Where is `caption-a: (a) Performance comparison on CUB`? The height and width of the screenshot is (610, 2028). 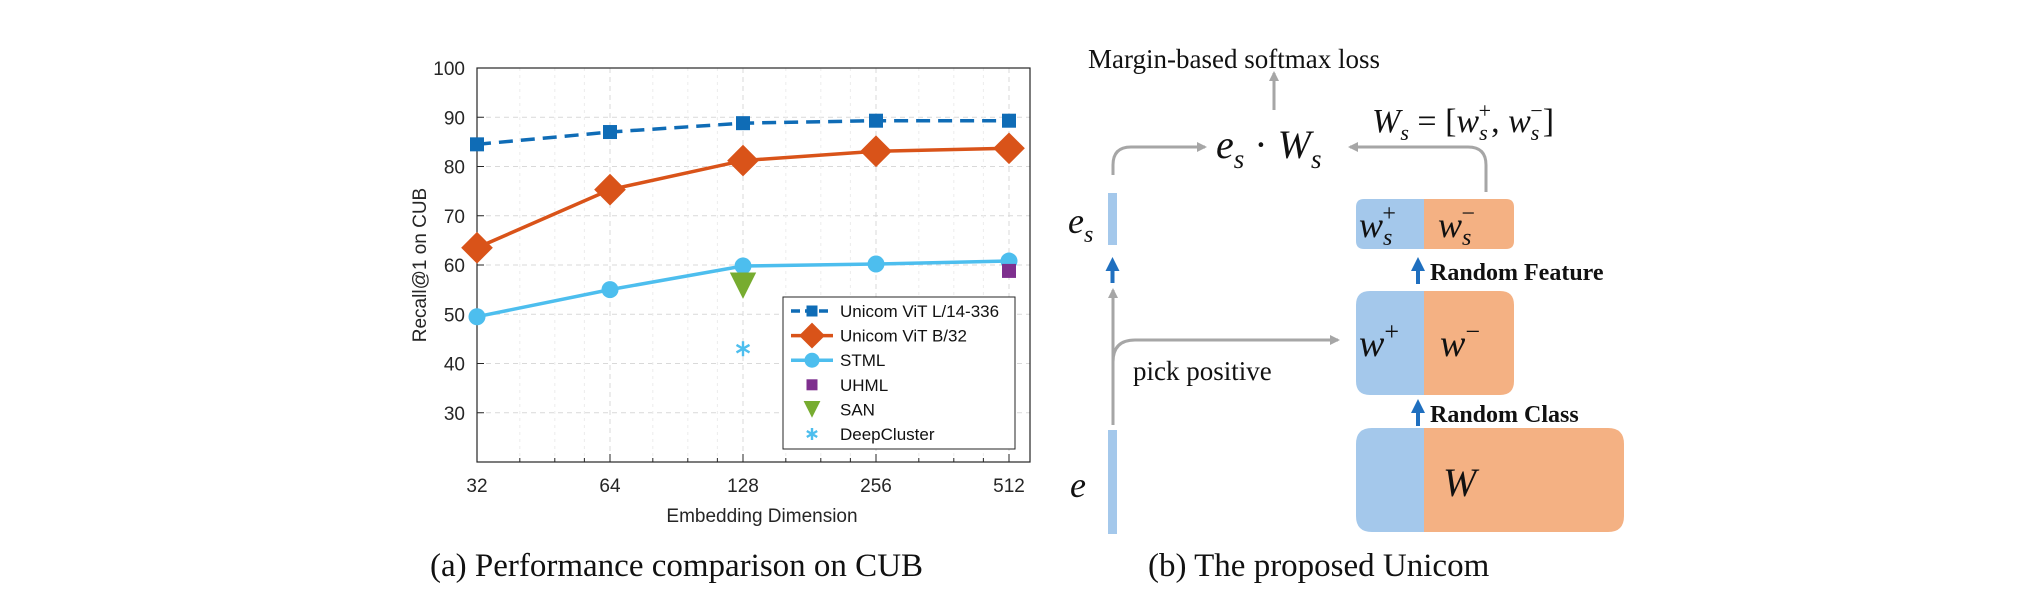 caption-a: (a) Performance comparison on CUB is located at coordinates (676, 566).